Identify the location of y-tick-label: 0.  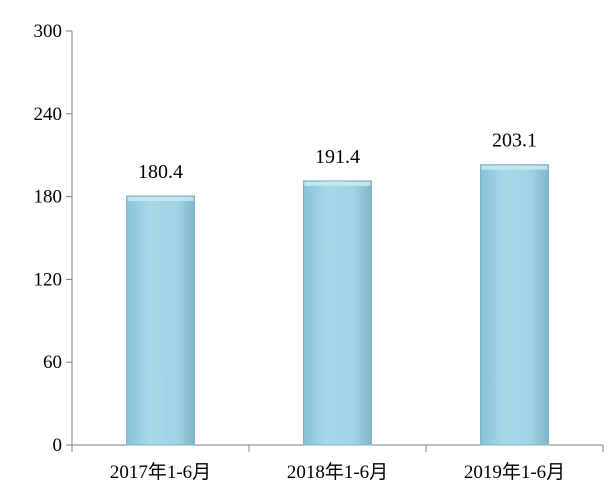
(58, 445).